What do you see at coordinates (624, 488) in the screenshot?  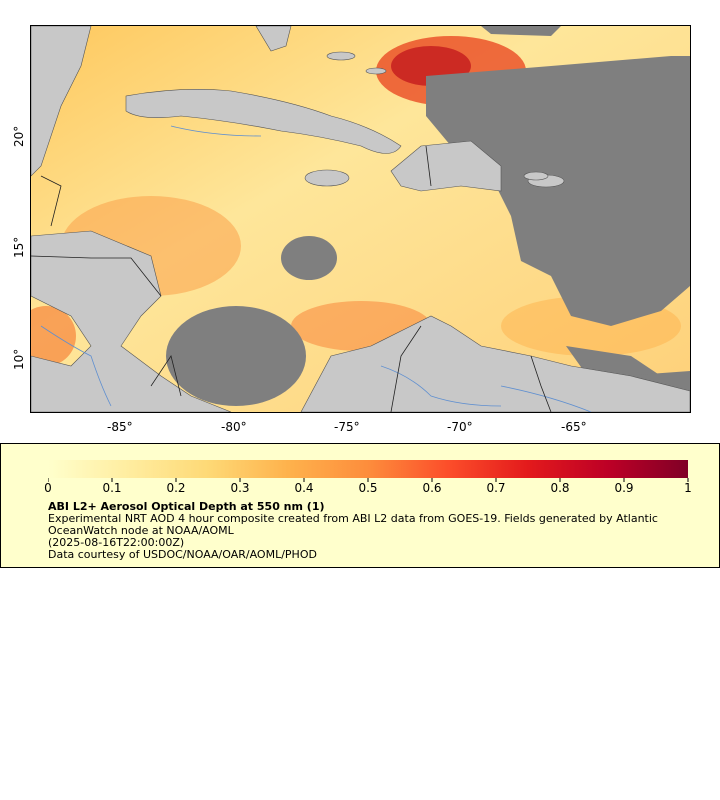 I see `colorbar-tick-label: 0.9` at bounding box center [624, 488].